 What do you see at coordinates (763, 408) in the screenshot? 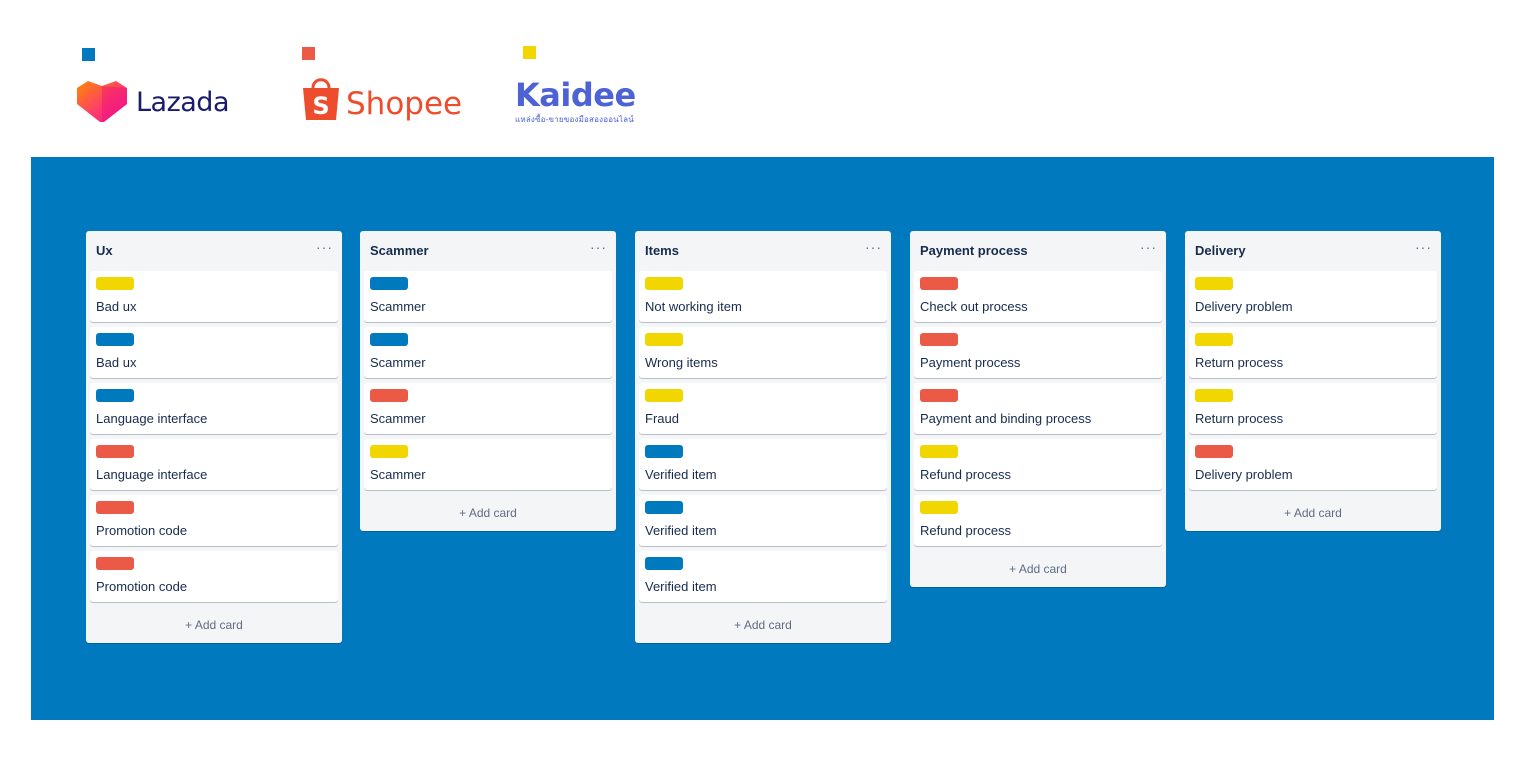
I see `card: Fraud` at bounding box center [763, 408].